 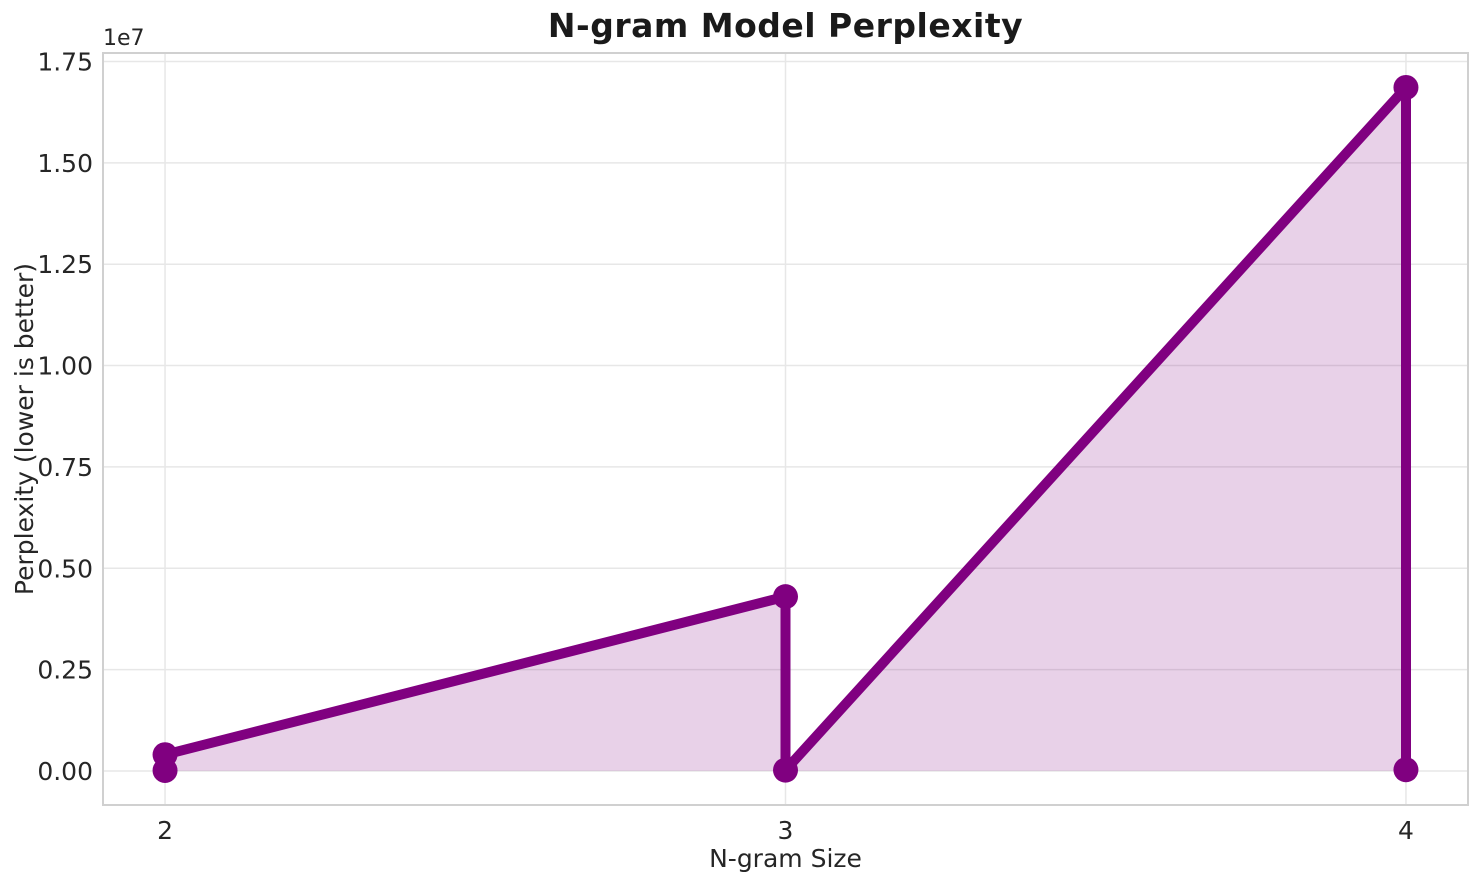 I want to click on x-tick-label: 4, so click(x=1406, y=830).